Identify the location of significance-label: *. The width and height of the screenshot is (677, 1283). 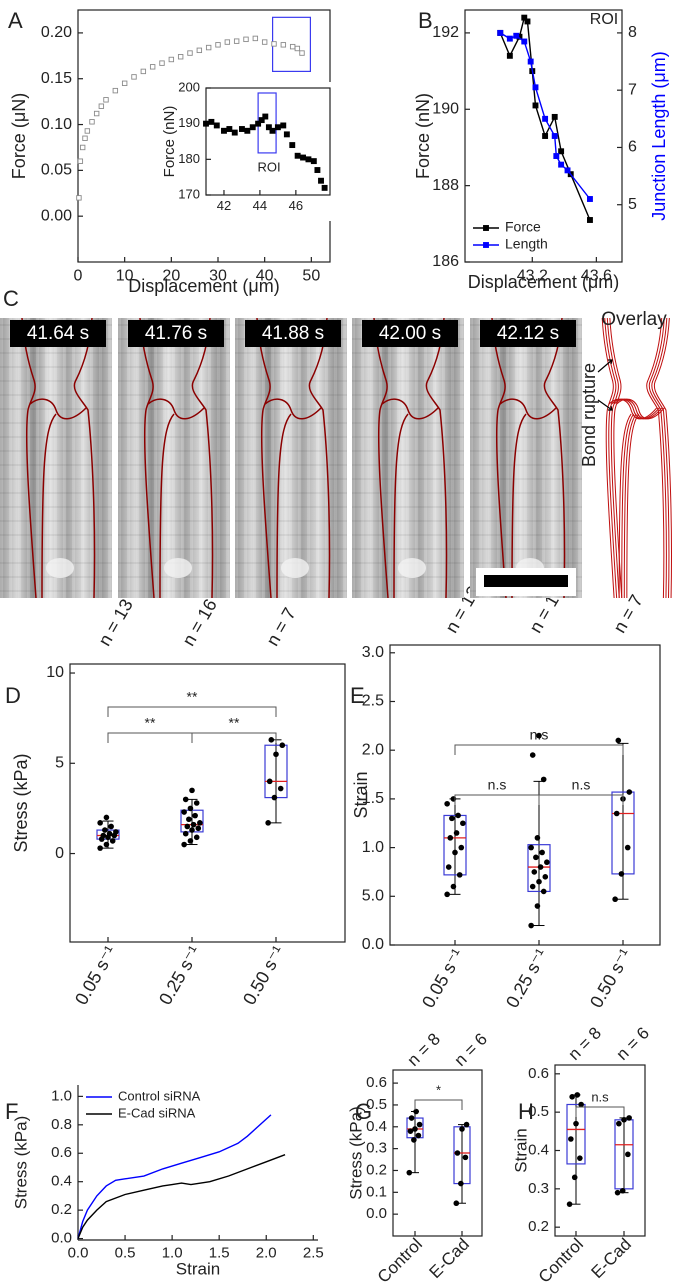
(438, 1089).